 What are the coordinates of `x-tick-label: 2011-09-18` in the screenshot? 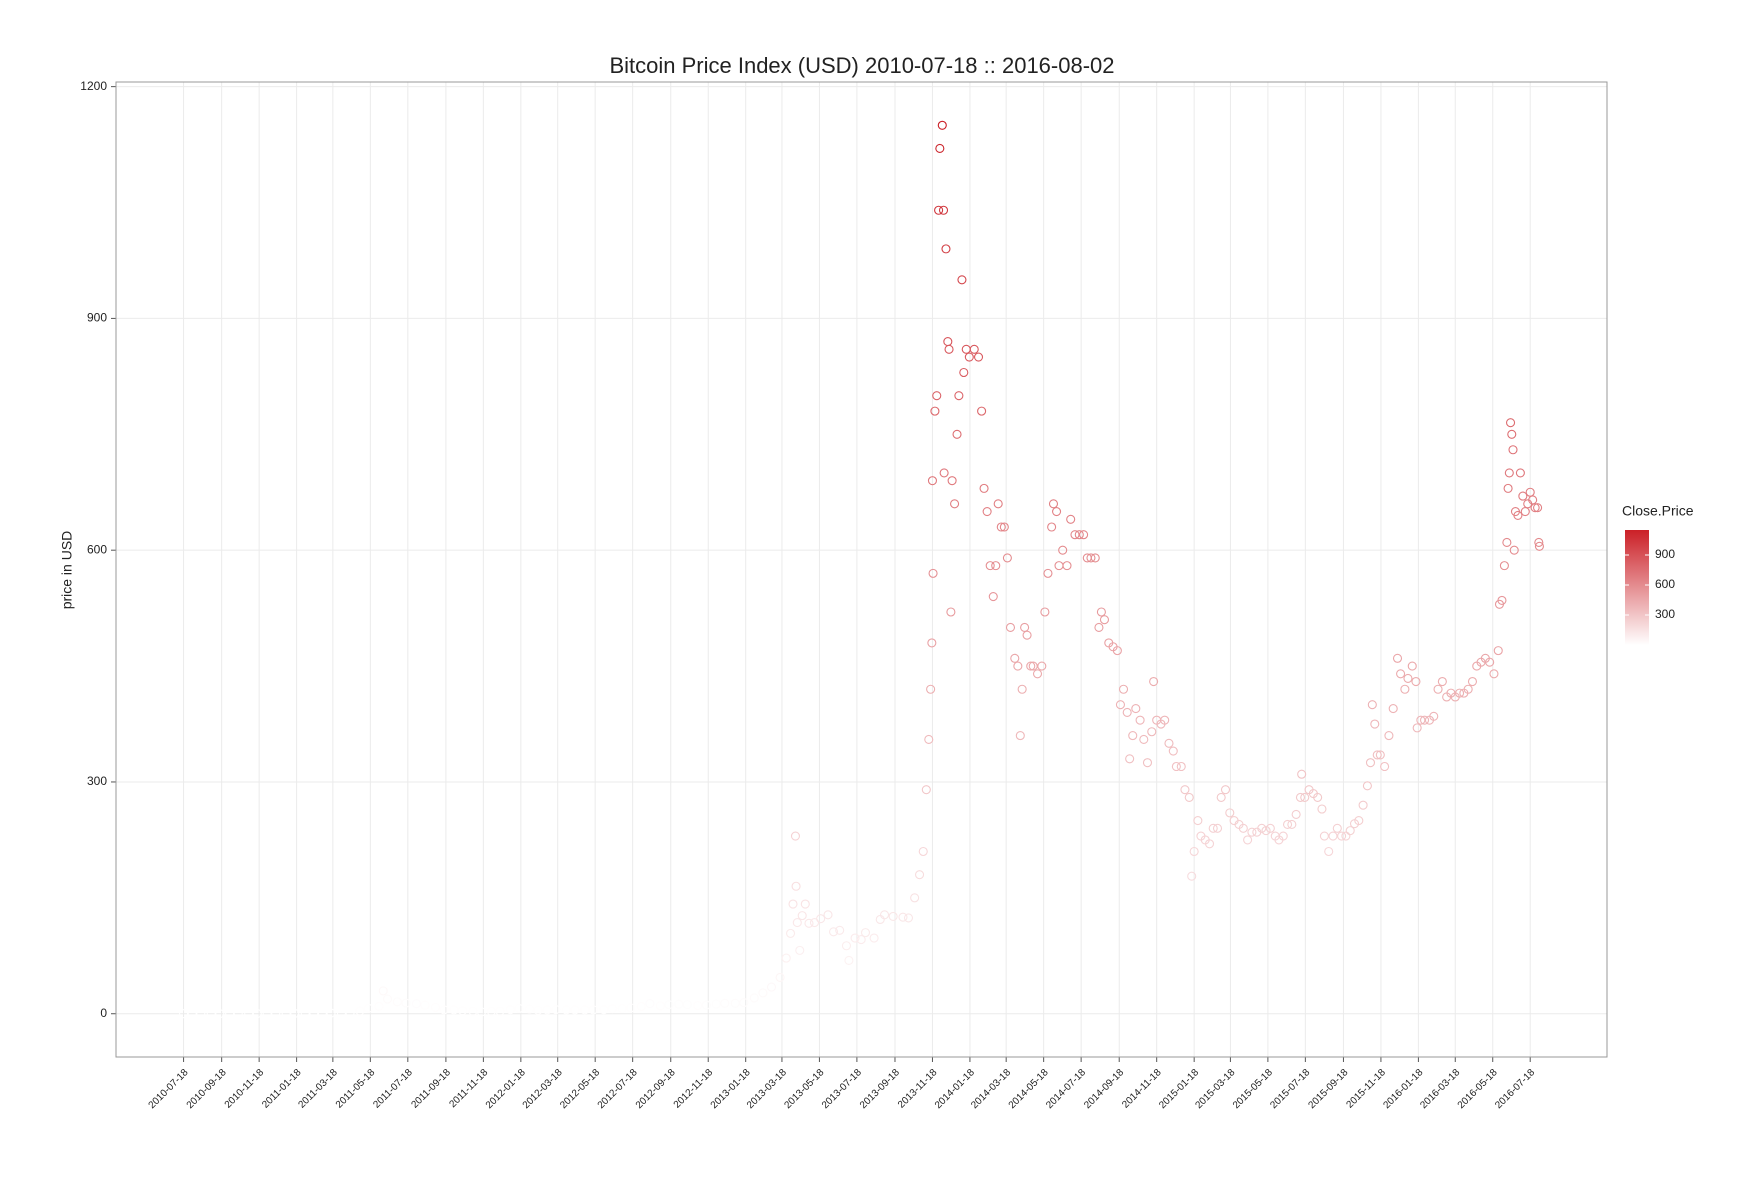 It's located at (431, 1089).